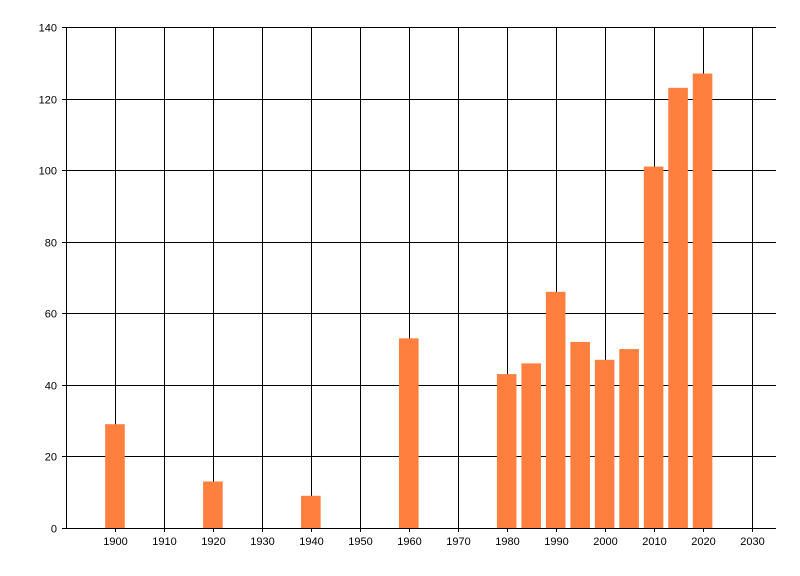 The image size is (800, 576). What do you see at coordinates (51, 244) in the screenshot?
I see `y-tick-label: 80` at bounding box center [51, 244].